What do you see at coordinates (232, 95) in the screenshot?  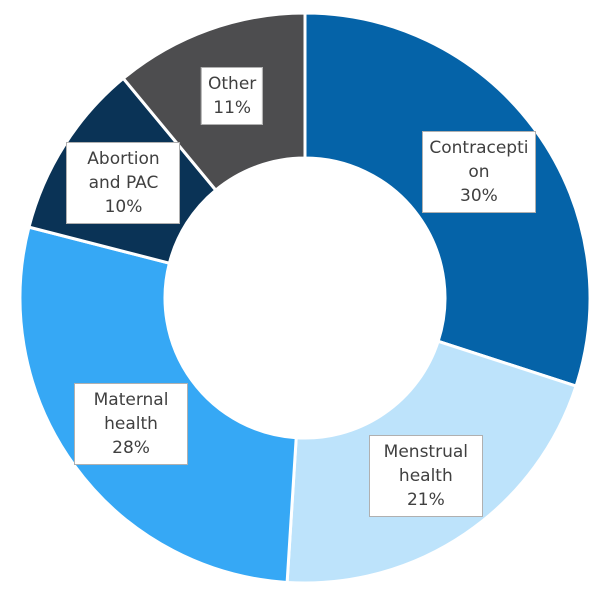 I see `slice-label: Other 11%` at bounding box center [232, 95].